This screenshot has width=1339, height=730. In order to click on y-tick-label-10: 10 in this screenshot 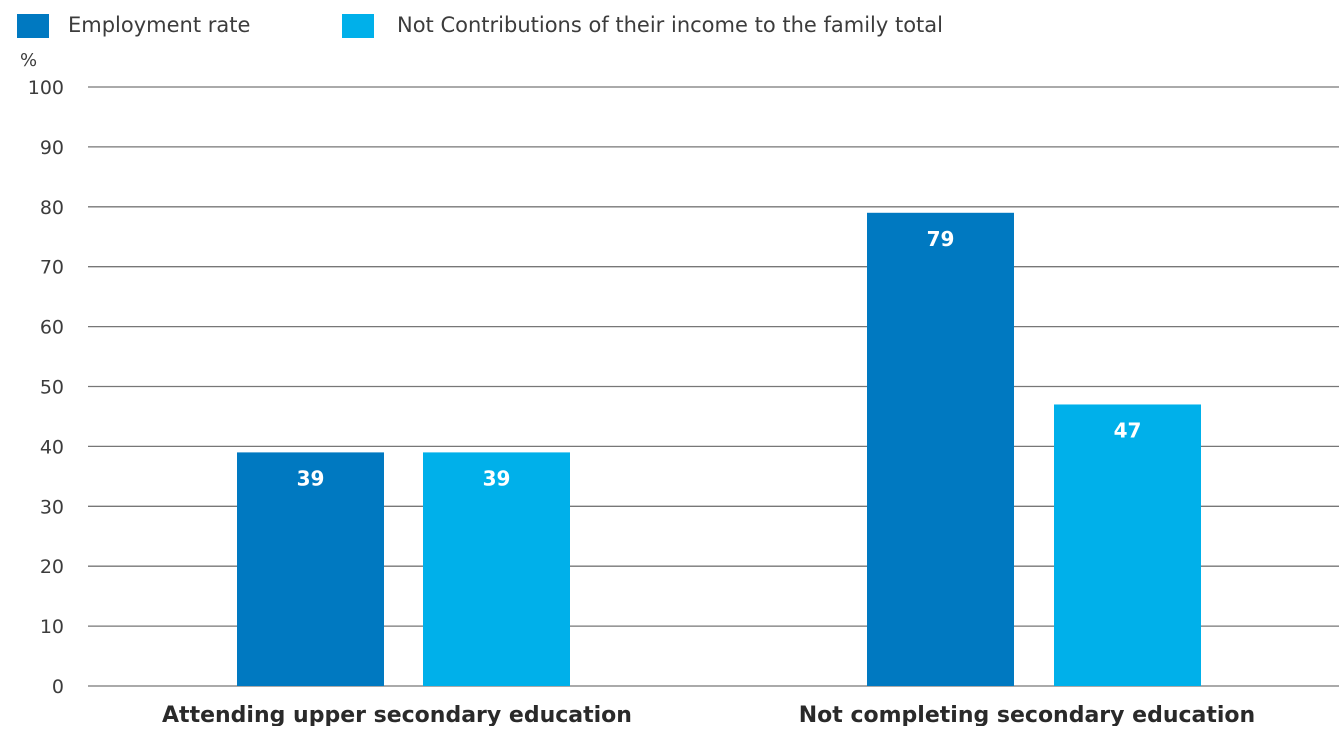, I will do `click(52, 627)`.